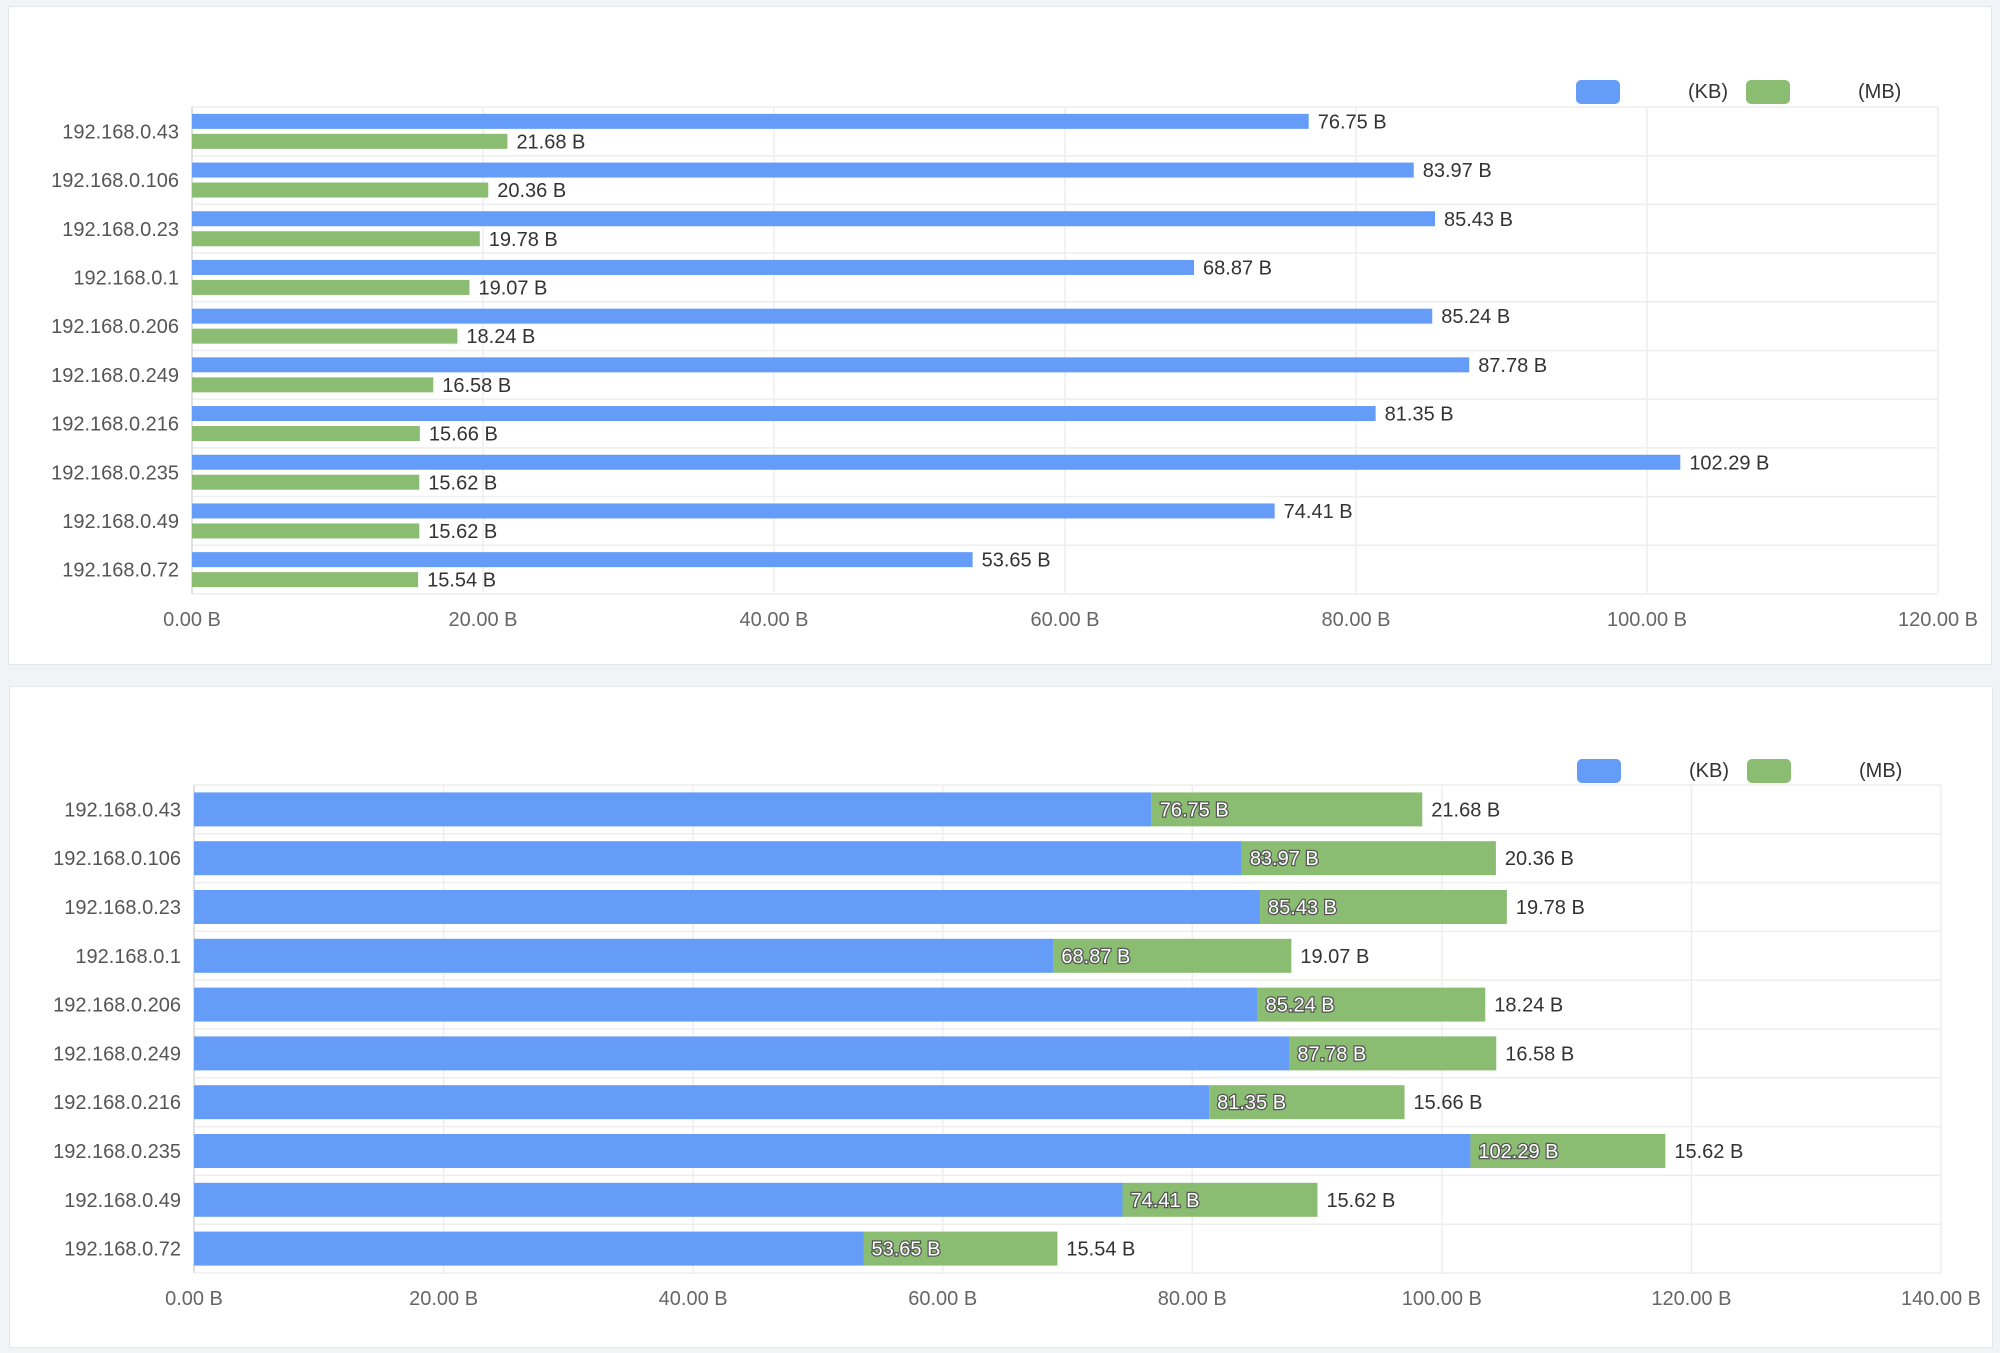 Image resolution: width=2000 pixels, height=1353 pixels. I want to click on bar-label-mb: 18.24 B, so click(500, 337).